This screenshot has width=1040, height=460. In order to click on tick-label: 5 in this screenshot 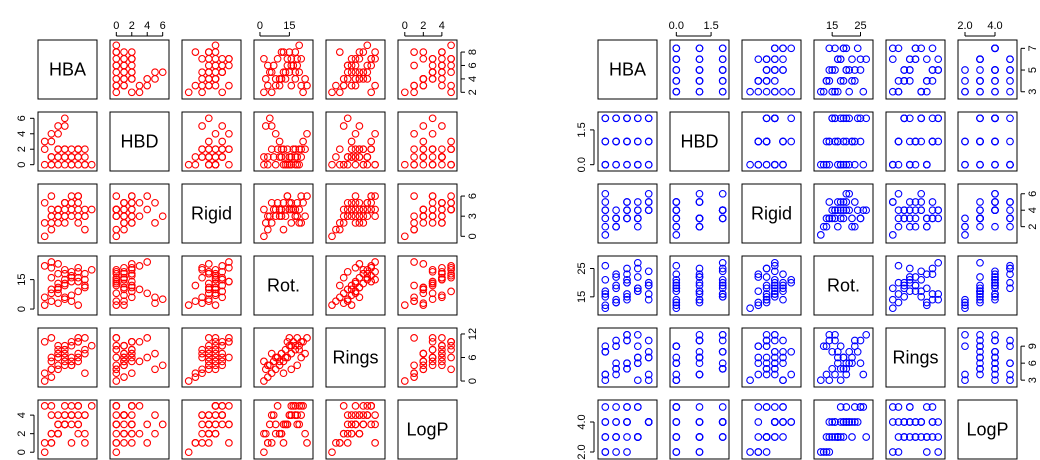, I will do `click(1033, 70)`.